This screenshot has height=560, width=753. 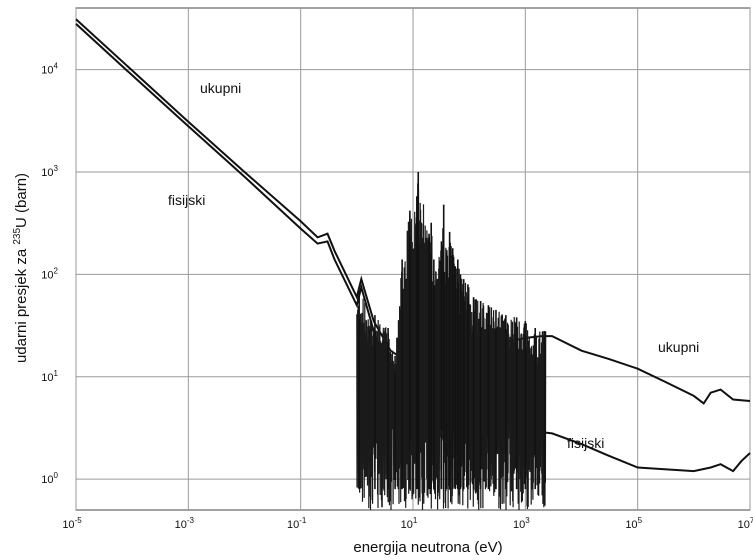 What do you see at coordinates (585, 443) in the screenshot?
I see `annotation-fission-right: fisijski` at bounding box center [585, 443].